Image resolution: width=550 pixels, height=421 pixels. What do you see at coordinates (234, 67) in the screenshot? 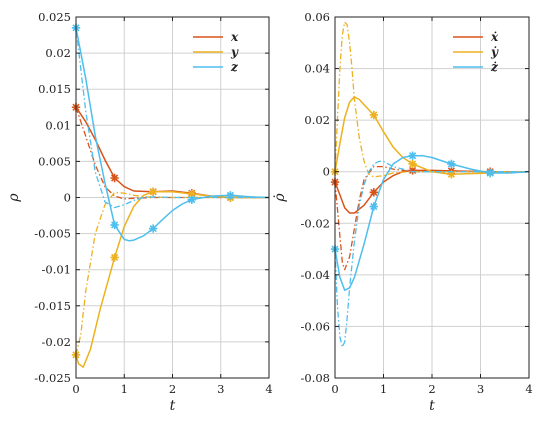
I see `legend-label: z` at bounding box center [234, 67].